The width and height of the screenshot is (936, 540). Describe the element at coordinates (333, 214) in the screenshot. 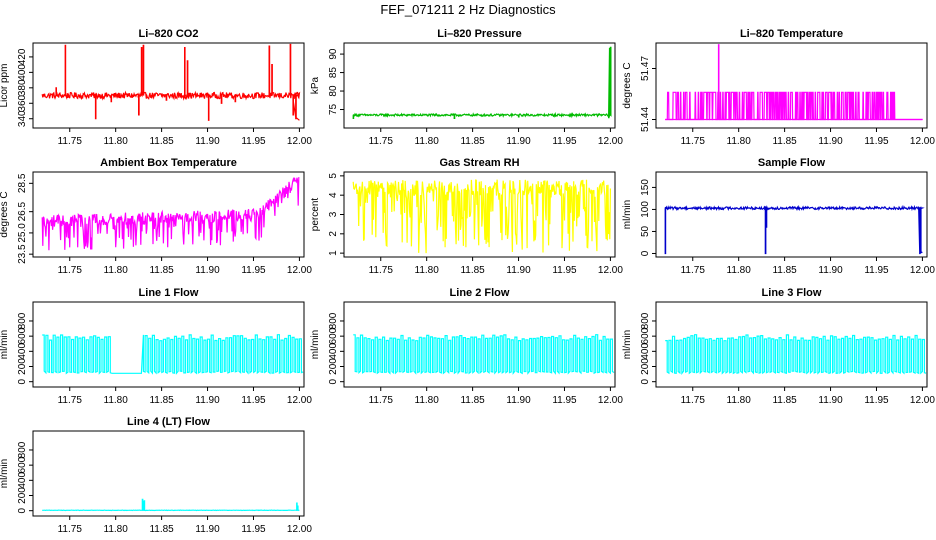

I see `y-tick-label: 3` at that location.